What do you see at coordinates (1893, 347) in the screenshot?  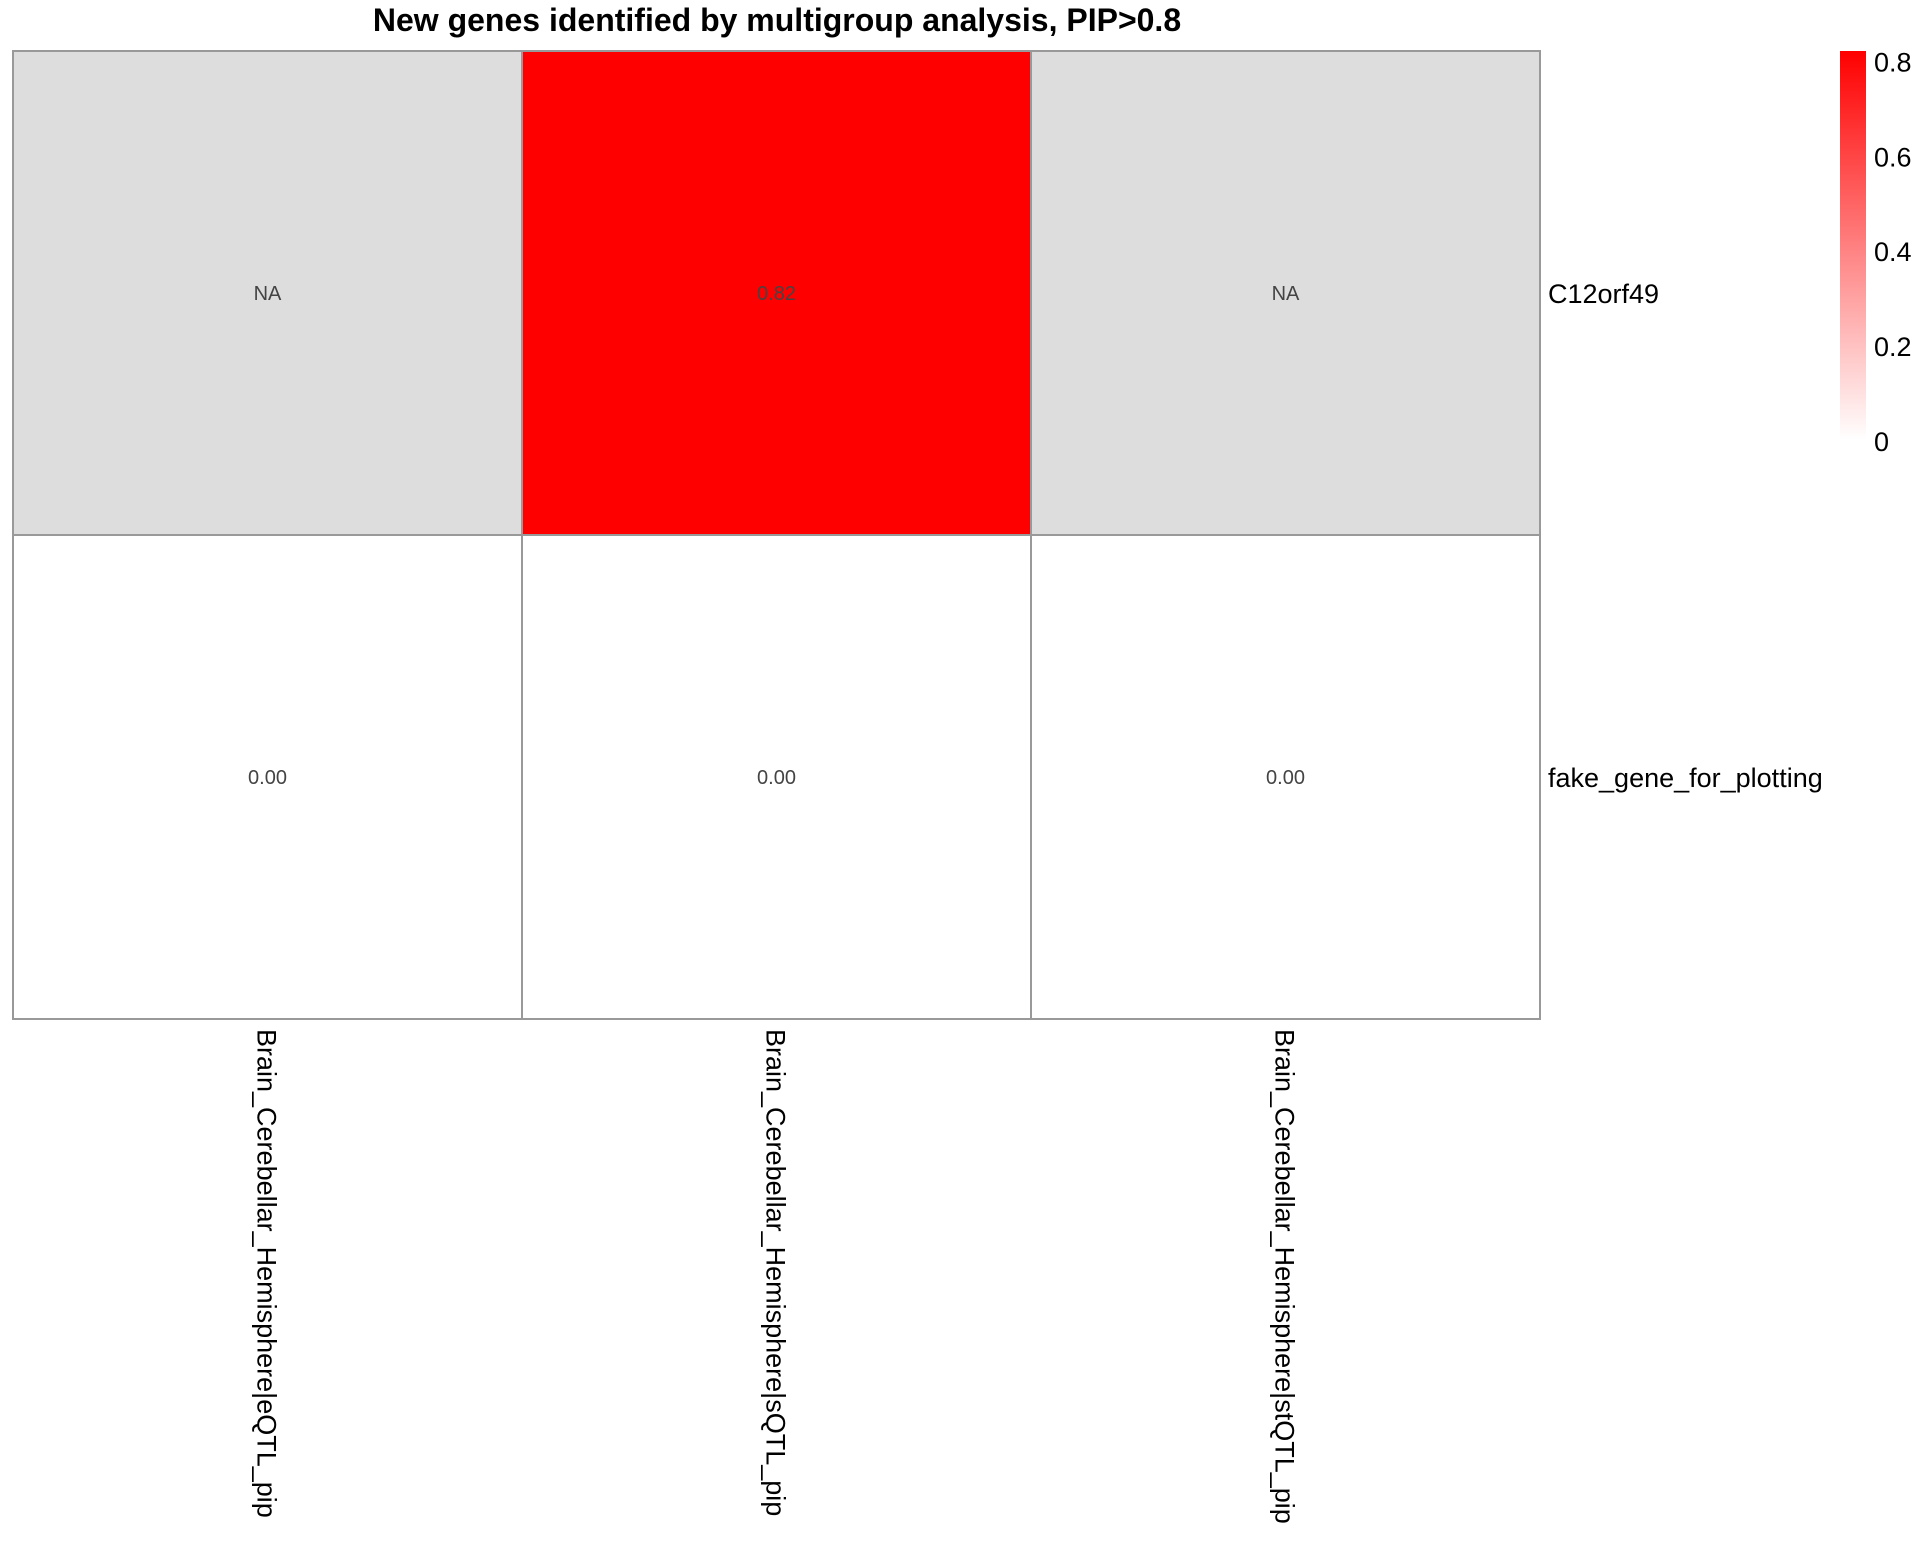 I see `legend-tick-label: 0.2` at bounding box center [1893, 347].